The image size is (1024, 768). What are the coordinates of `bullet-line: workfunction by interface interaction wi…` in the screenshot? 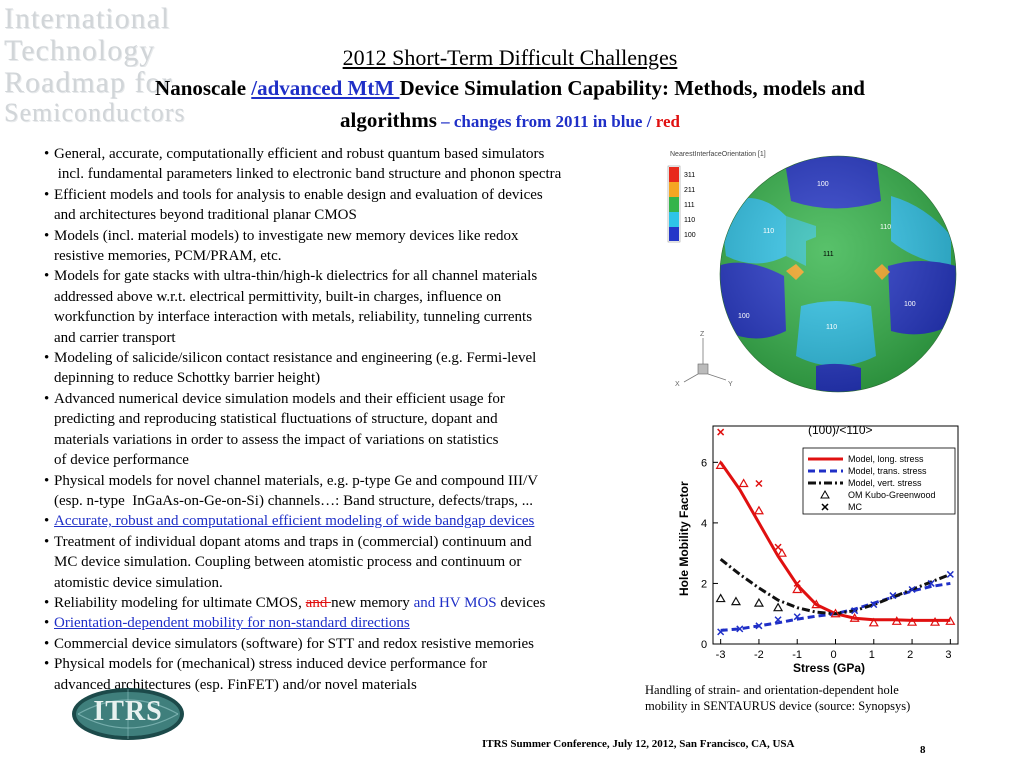 It's located at (293, 317).